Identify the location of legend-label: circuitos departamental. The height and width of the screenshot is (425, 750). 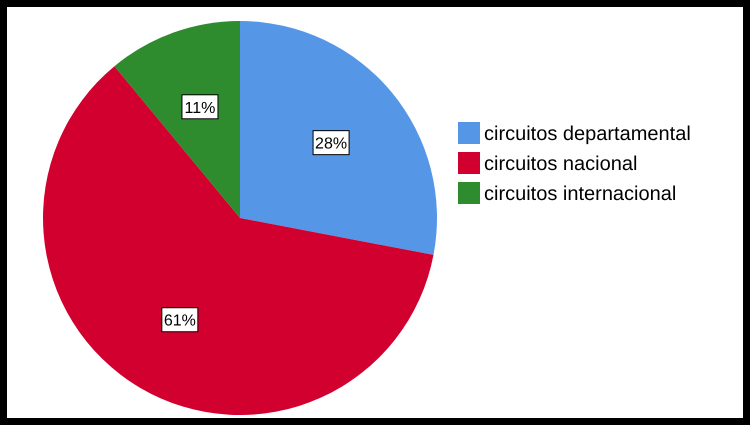
(587, 134).